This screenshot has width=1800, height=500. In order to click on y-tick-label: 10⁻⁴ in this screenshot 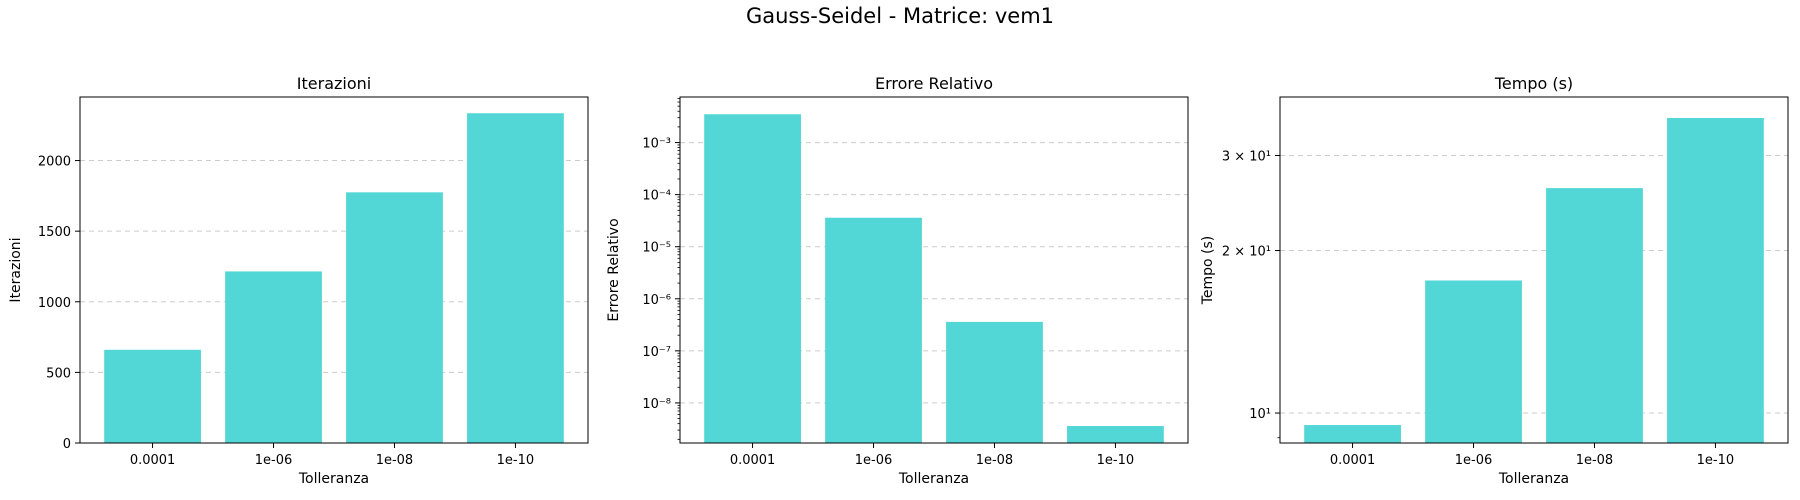, I will do `click(656, 196)`.